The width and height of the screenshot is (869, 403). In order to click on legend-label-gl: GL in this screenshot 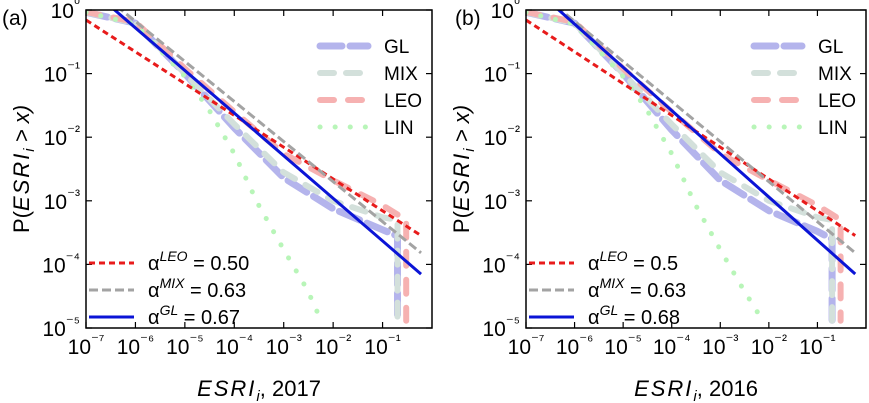, I will do `click(830, 47)`.